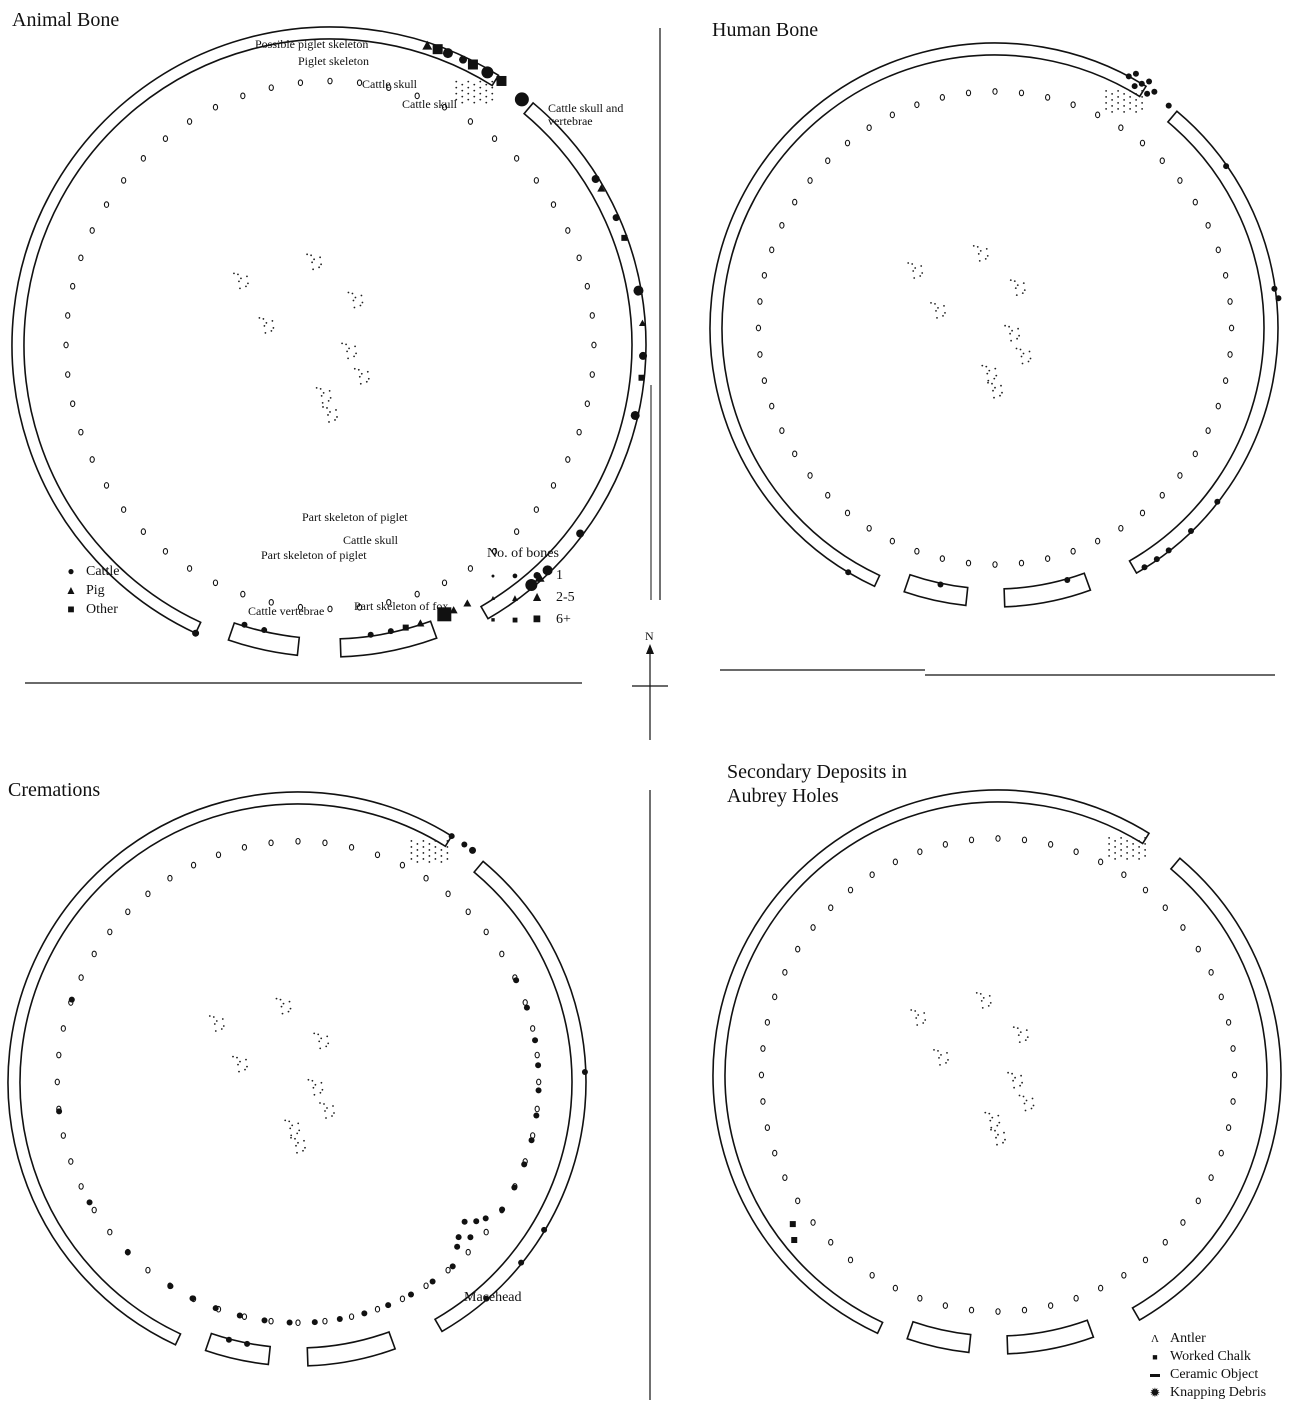  What do you see at coordinates (649, 636) in the screenshot?
I see `north-label: N` at bounding box center [649, 636].